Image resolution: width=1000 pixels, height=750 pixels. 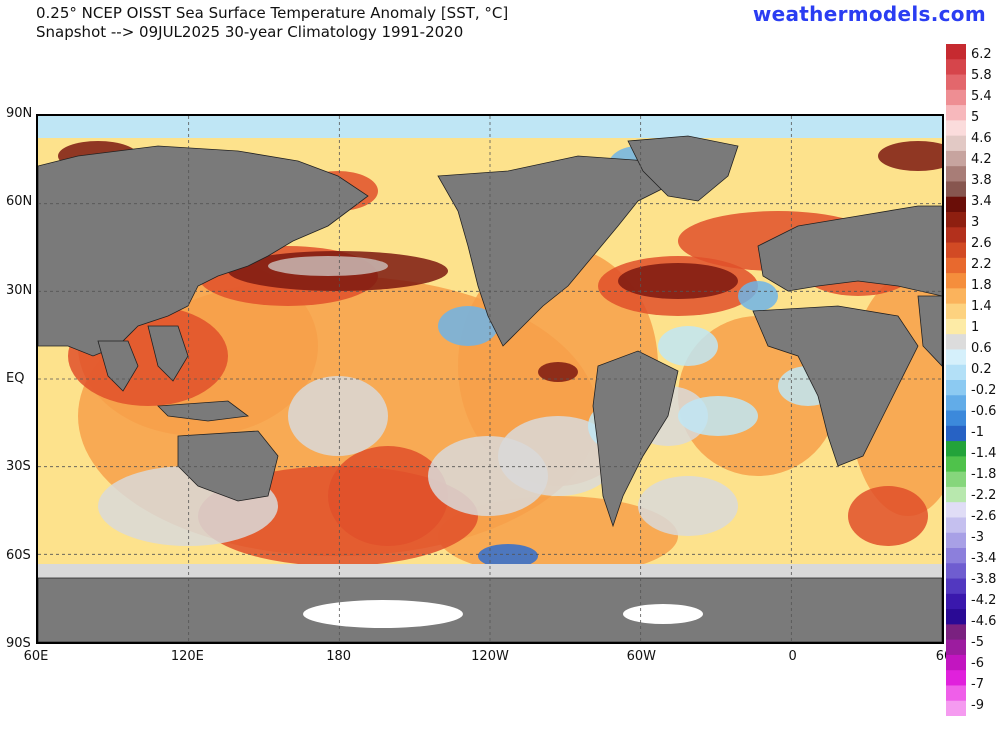 I want to click on colorbar-label: -3.8, so click(x=984, y=579).